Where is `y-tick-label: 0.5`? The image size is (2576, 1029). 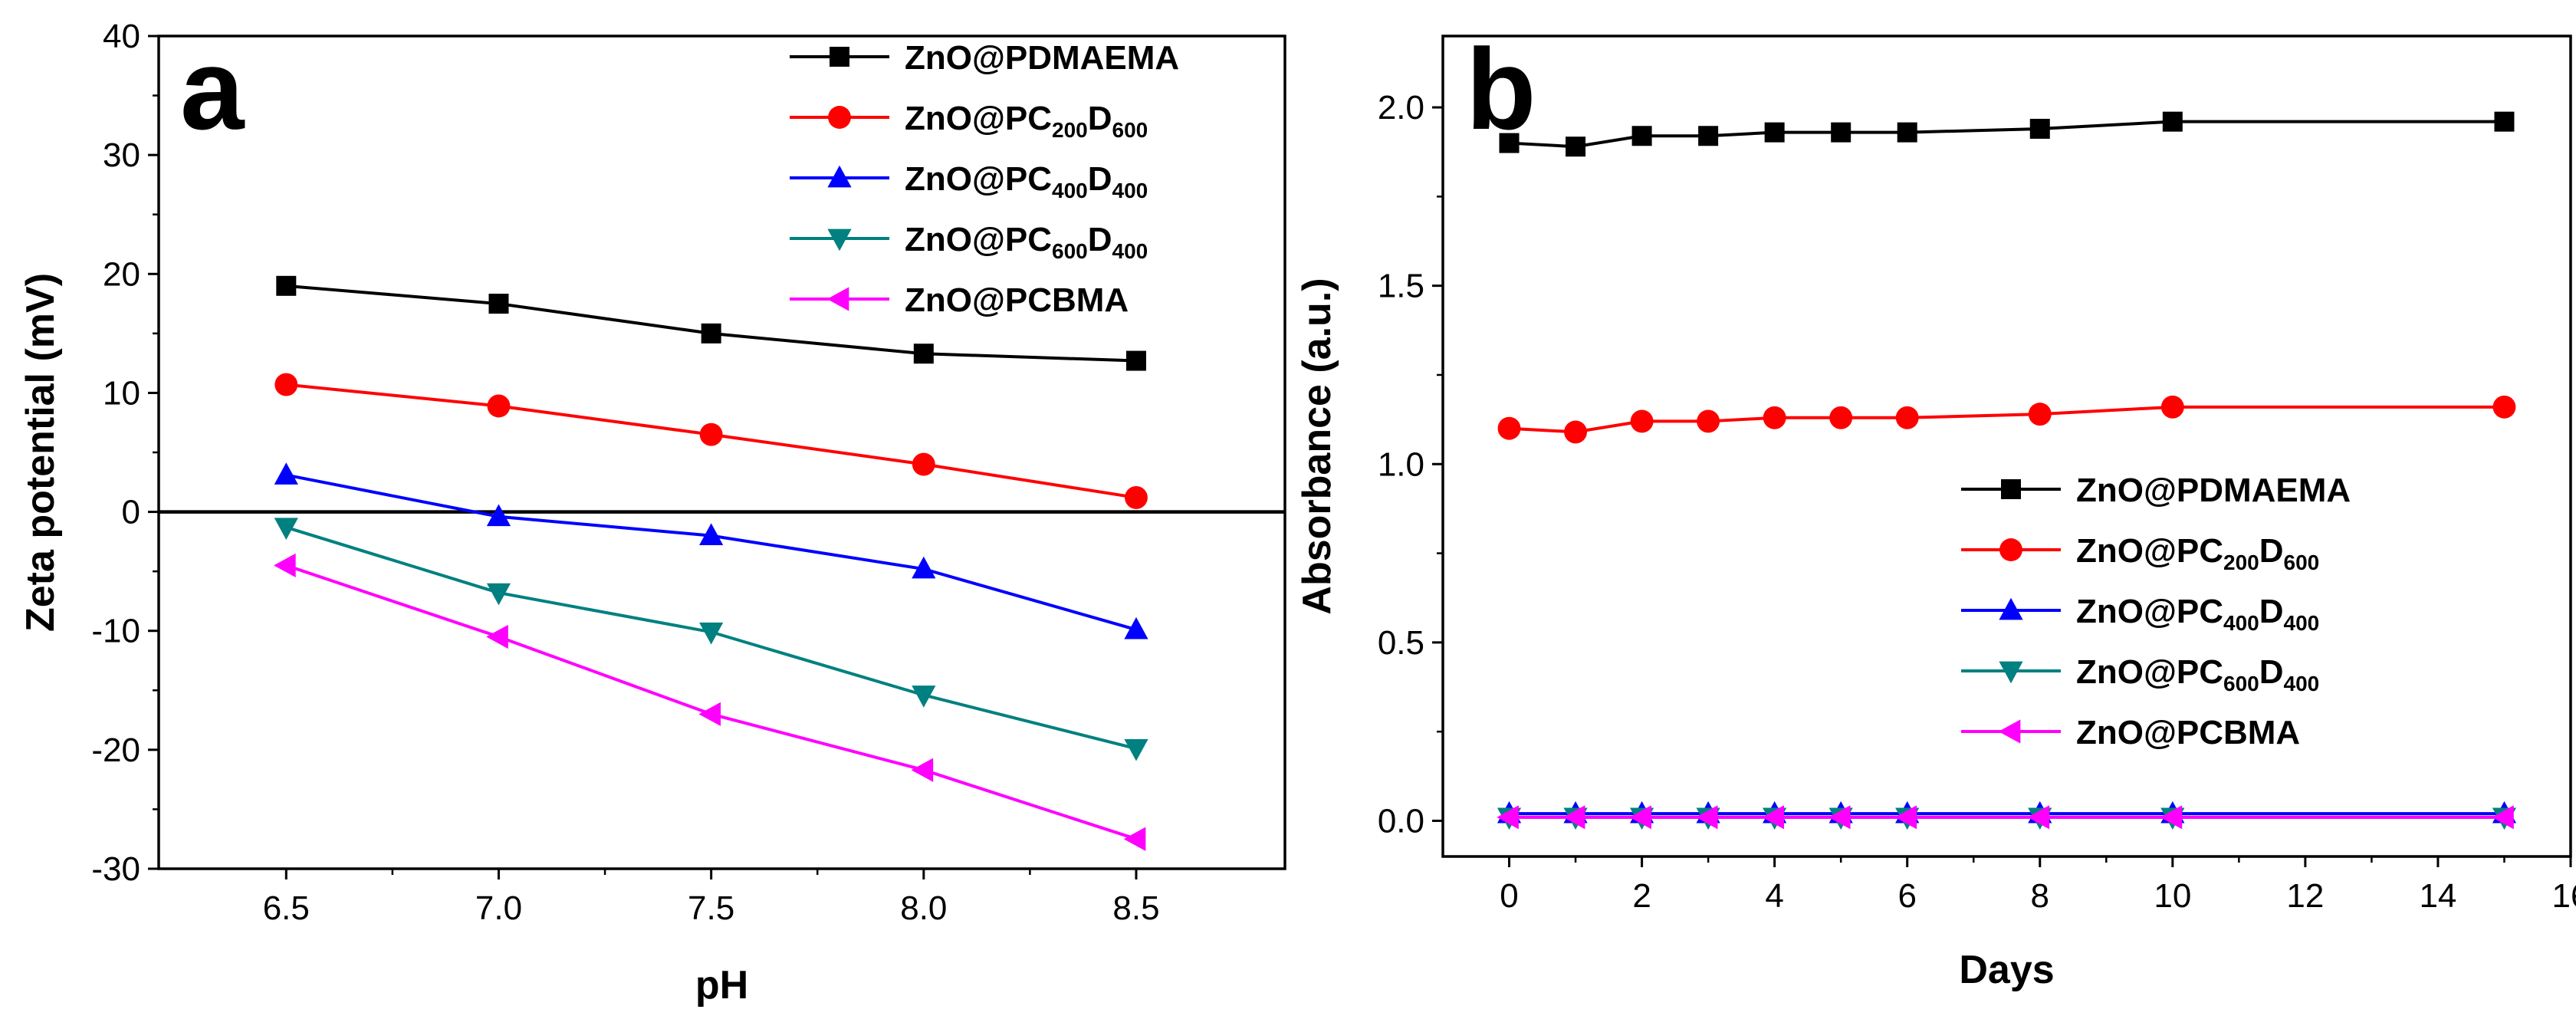
y-tick-label: 0.5 is located at coordinates (1401, 643).